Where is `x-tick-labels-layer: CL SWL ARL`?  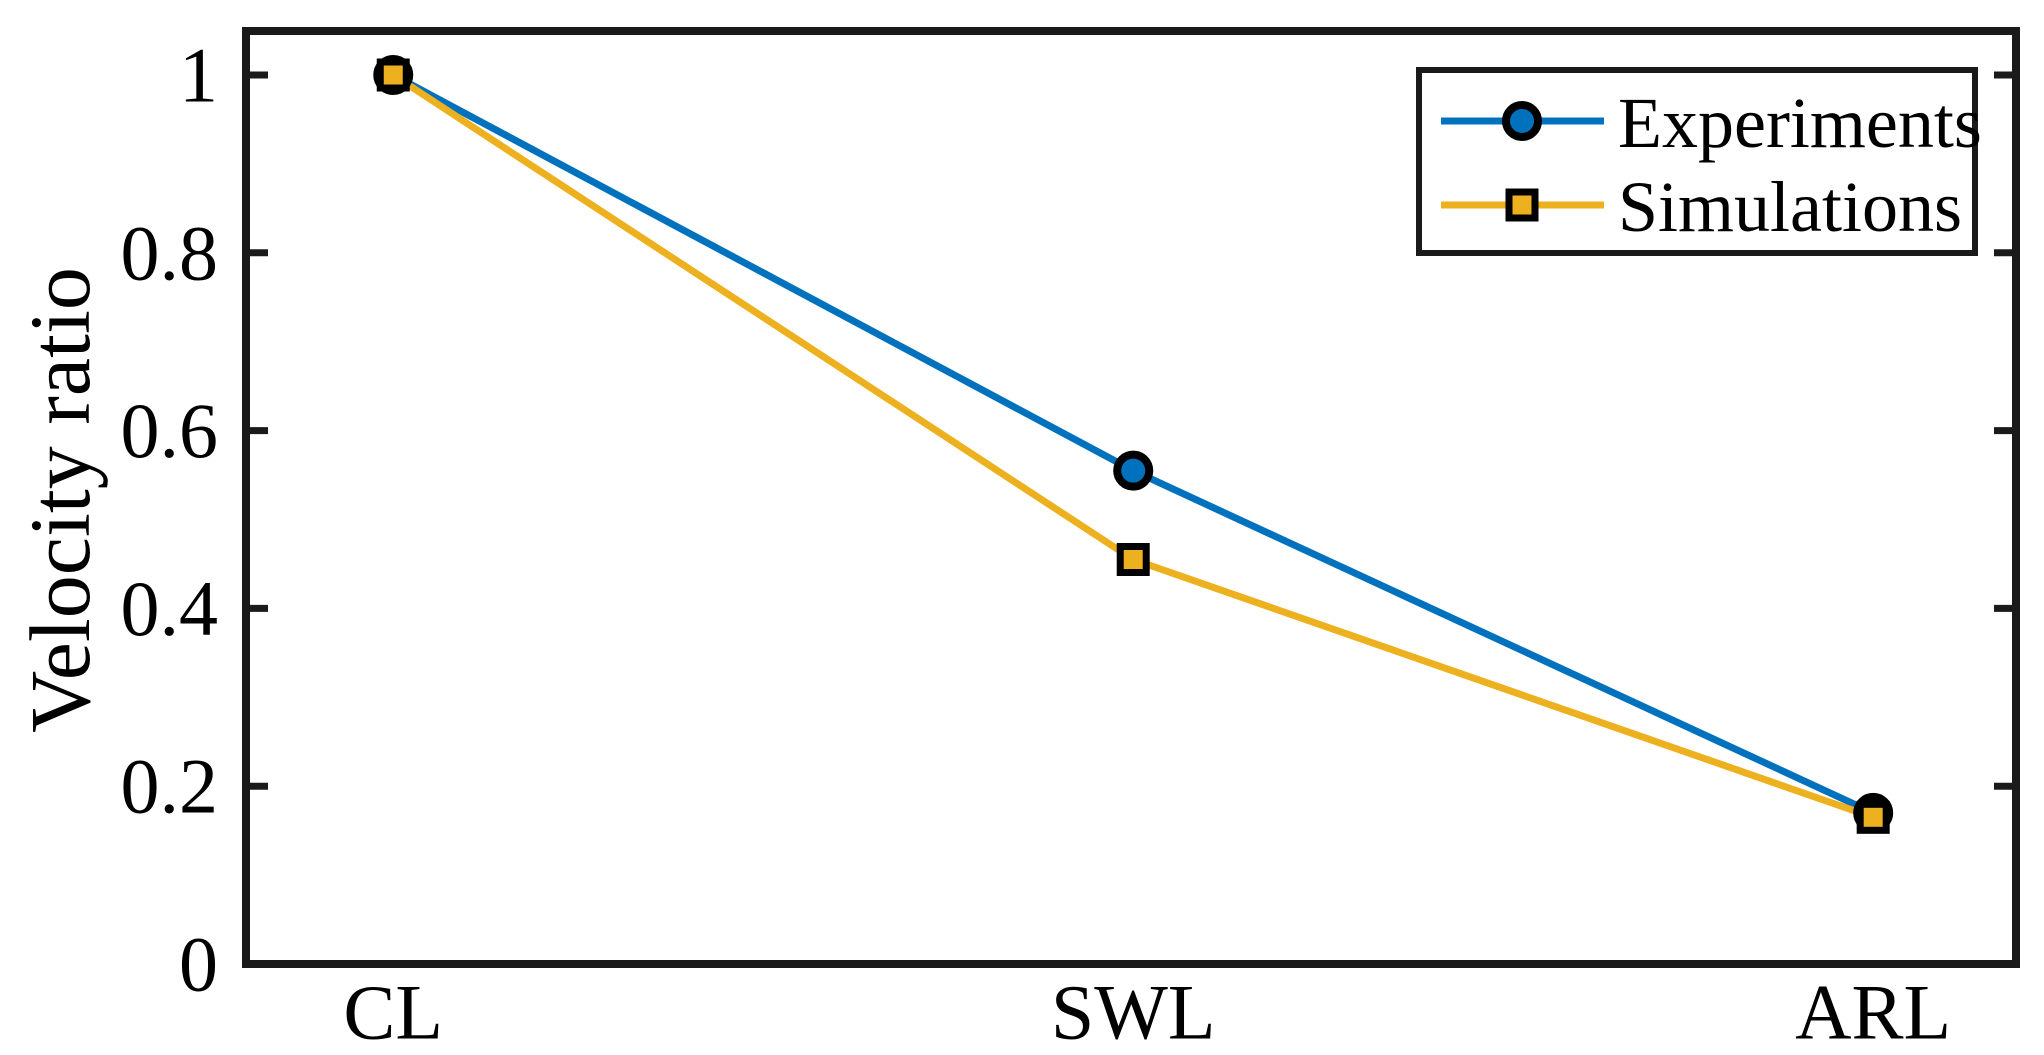
x-tick-labels-layer: CL SWL ARL is located at coordinates (1147, 1012).